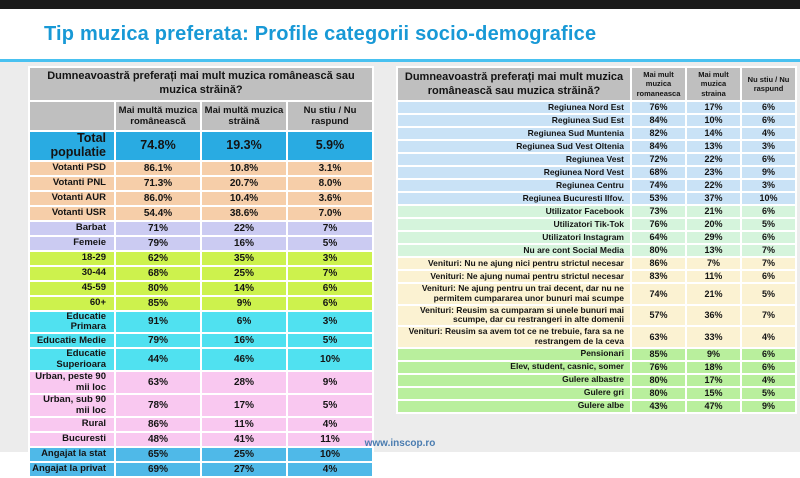  Describe the element at coordinates (201, 360) in the screenshot. I see `table-row: Educatie Superioara 44% 46% 10%` at that location.